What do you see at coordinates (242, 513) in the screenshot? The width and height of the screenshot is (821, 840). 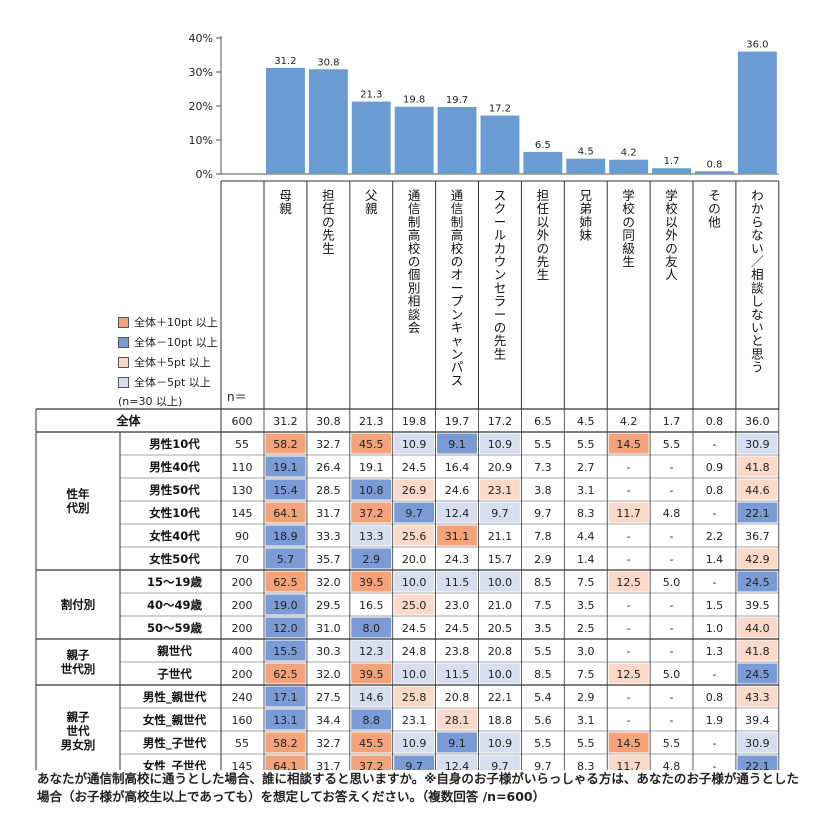 I see `n-value: 145` at bounding box center [242, 513].